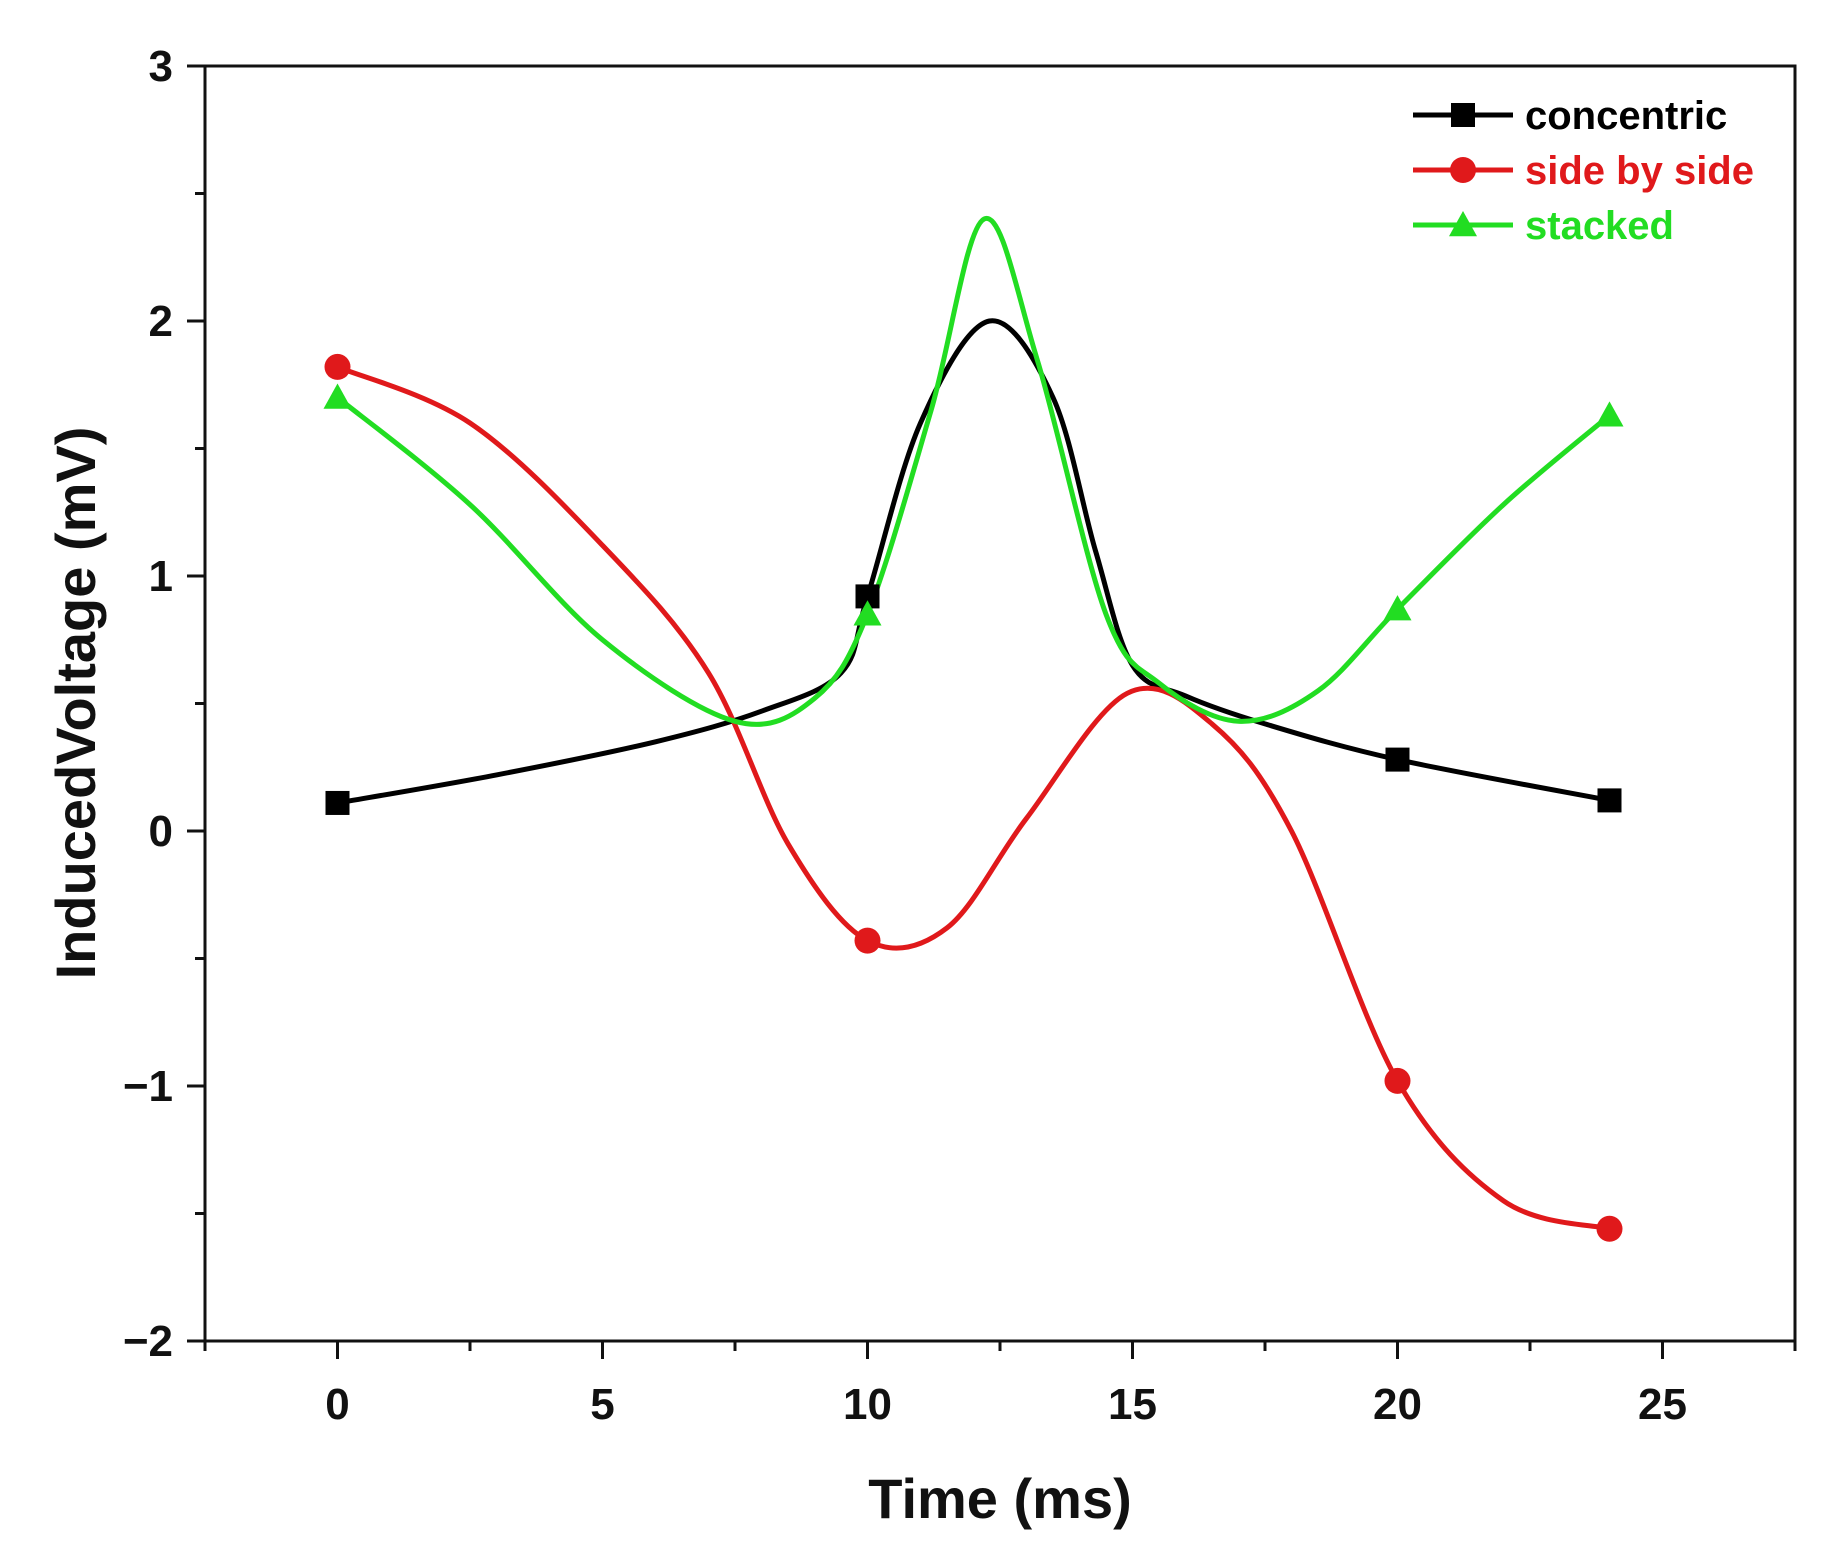 The height and width of the screenshot is (1566, 1836). I want to click on x-tick-label: 25, so click(1662, 1404).